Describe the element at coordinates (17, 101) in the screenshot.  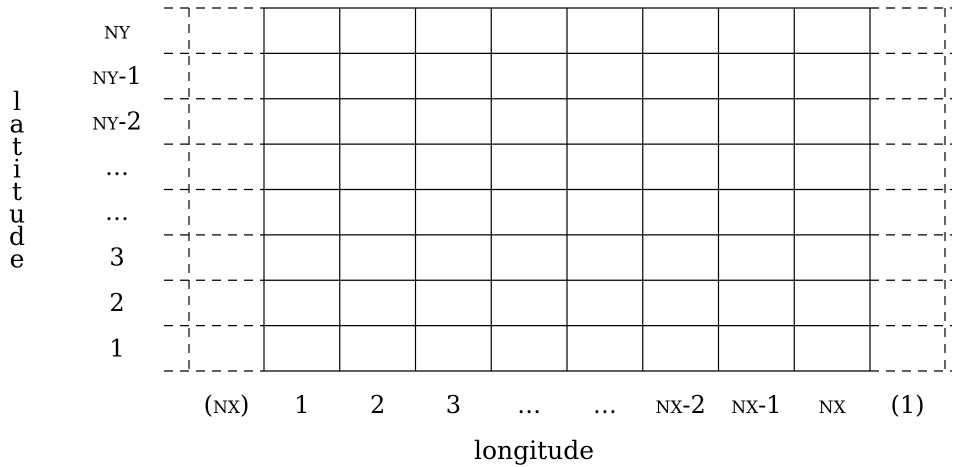
I see `y-axis-title-letter: l` at that location.